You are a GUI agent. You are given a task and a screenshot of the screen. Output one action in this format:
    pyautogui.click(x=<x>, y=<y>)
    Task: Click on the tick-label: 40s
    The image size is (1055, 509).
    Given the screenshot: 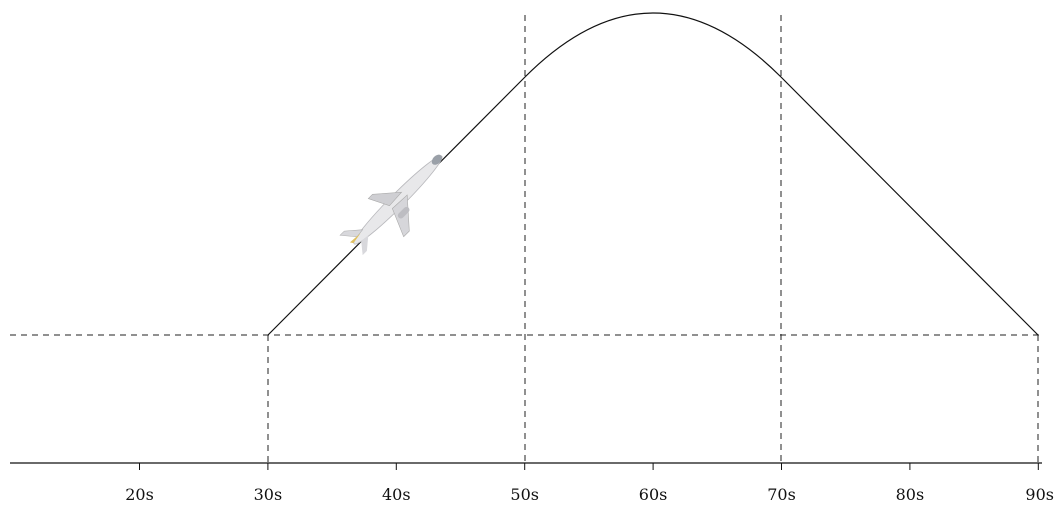 What is the action you would take?
    pyautogui.click(x=396, y=494)
    